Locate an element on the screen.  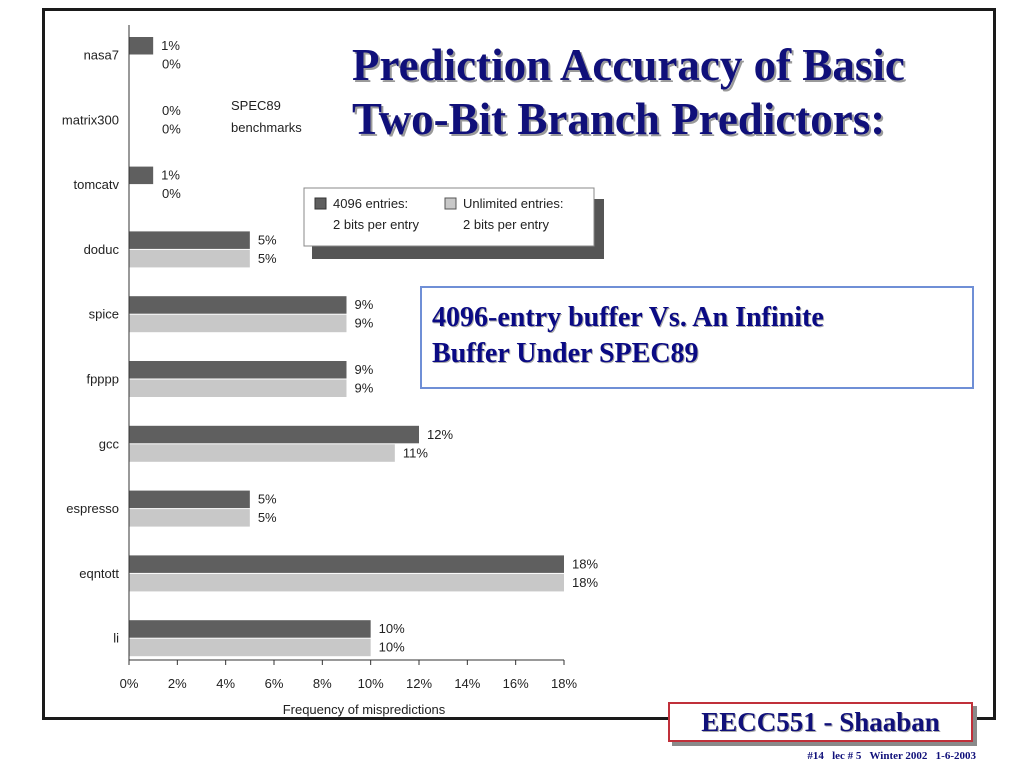
legend-label-4096-line1: 4096 entries: is located at coordinates (370, 203).